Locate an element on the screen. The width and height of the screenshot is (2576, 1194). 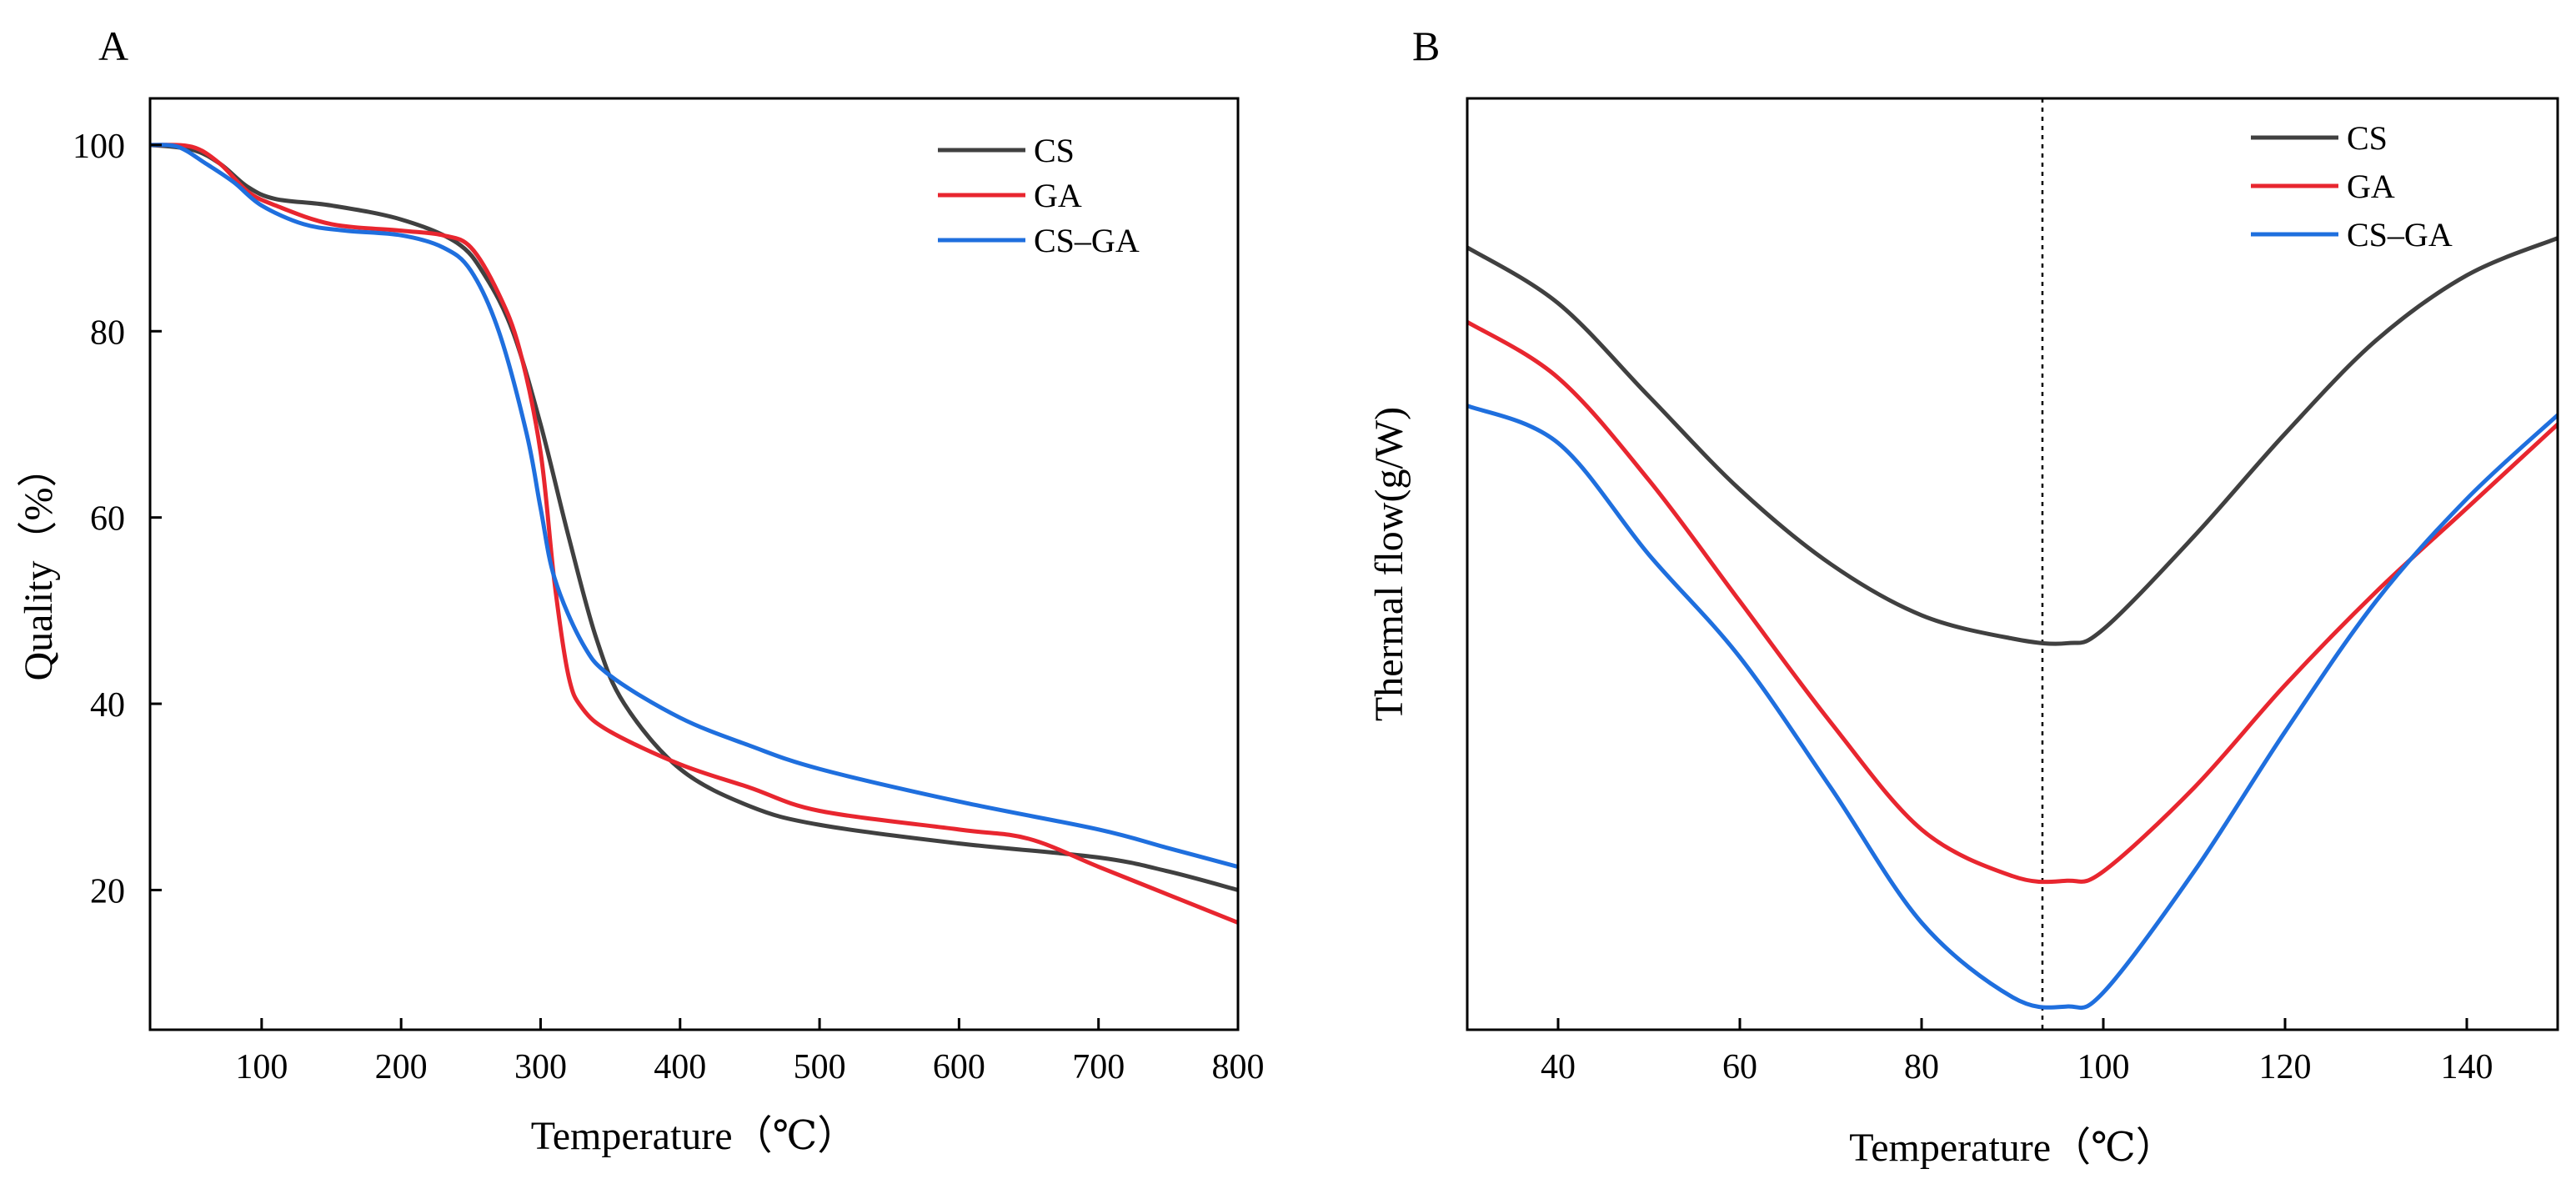
x-tick-label: 80 is located at coordinates (1921, 1067).